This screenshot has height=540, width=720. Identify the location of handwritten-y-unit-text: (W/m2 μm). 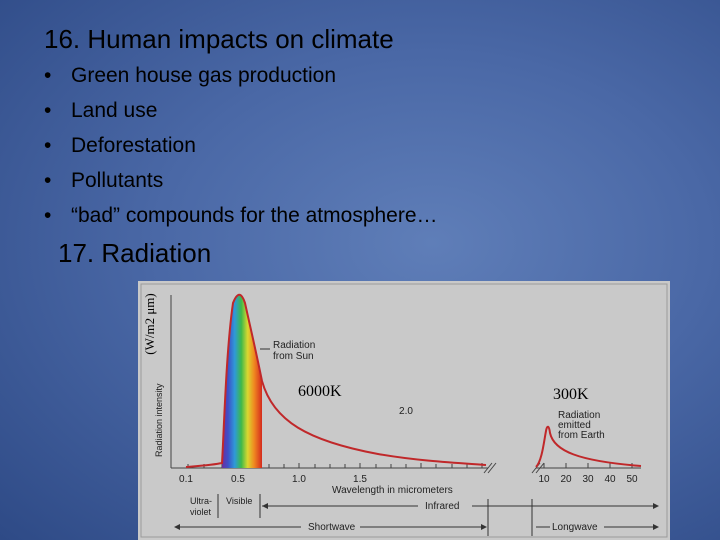
(149, 324).